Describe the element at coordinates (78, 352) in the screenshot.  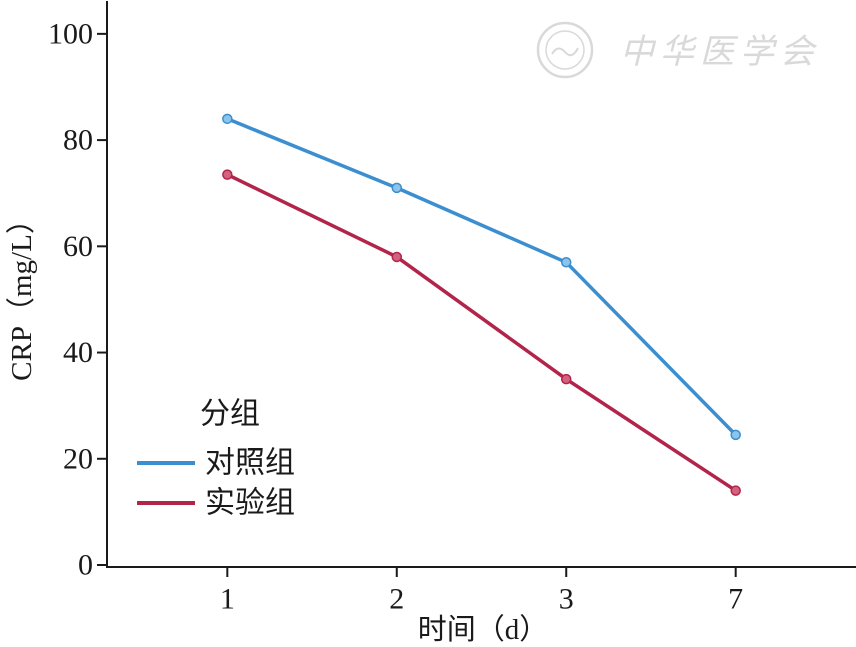
I see `y-tick-label: 40` at that location.